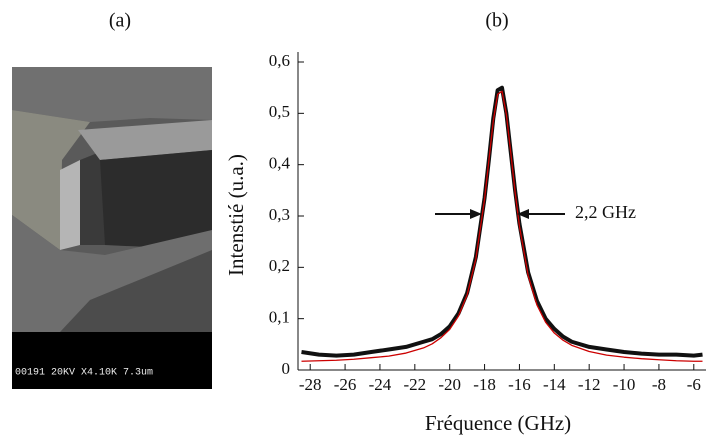 The height and width of the screenshot is (438, 706). What do you see at coordinates (624, 384) in the screenshot?
I see `x-tick-label: -10` at bounding box center [624, 384].